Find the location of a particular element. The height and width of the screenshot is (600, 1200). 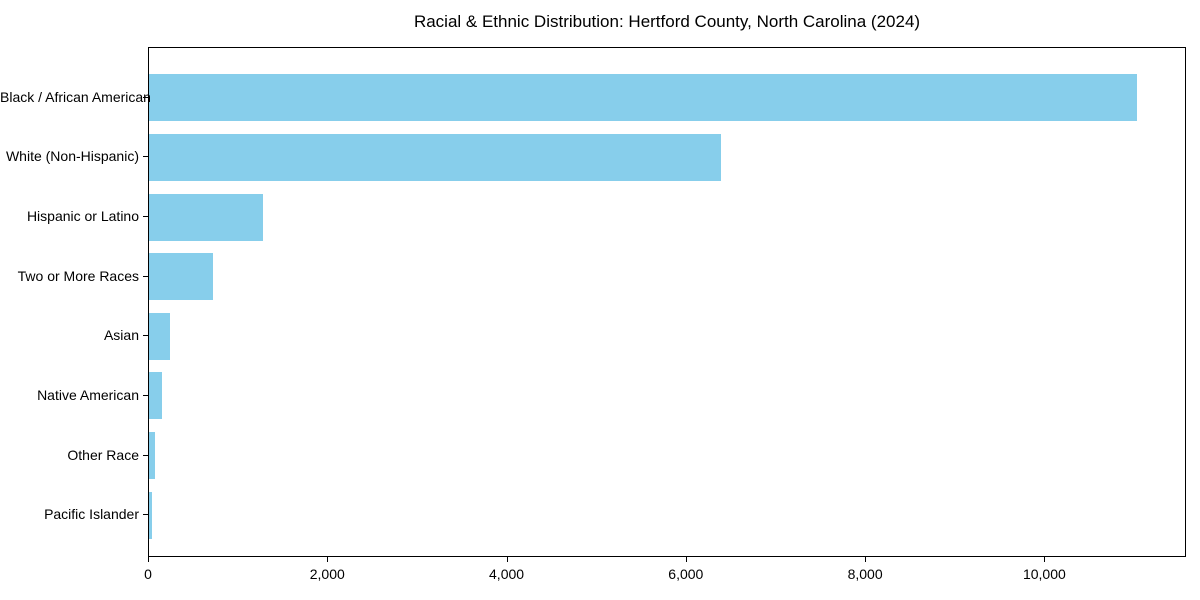

x-tick-label: 6,000 is located at coordinates (686, 574).